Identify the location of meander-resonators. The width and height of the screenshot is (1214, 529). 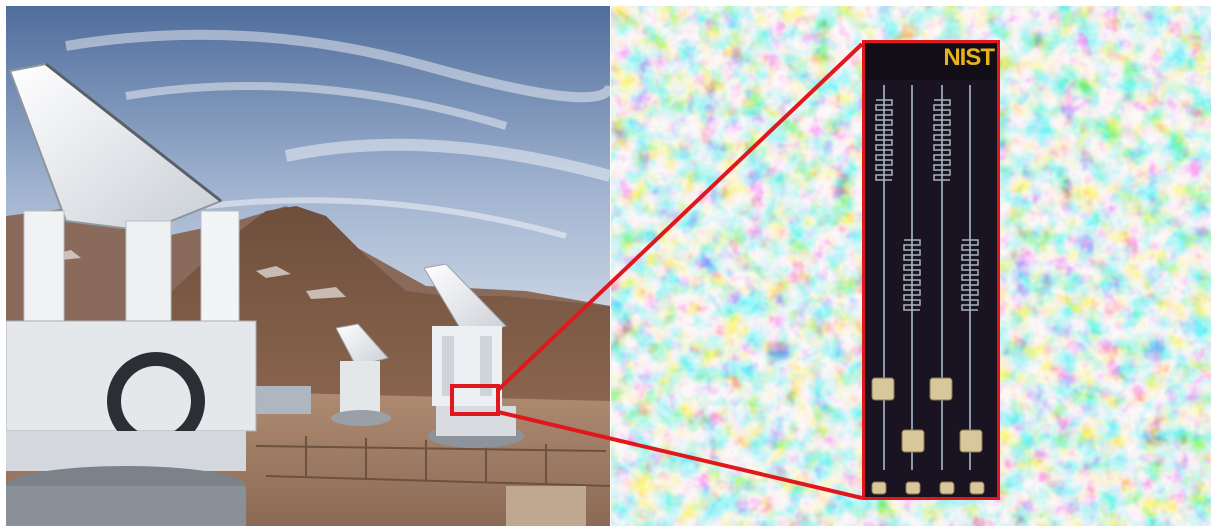
(927, 205).